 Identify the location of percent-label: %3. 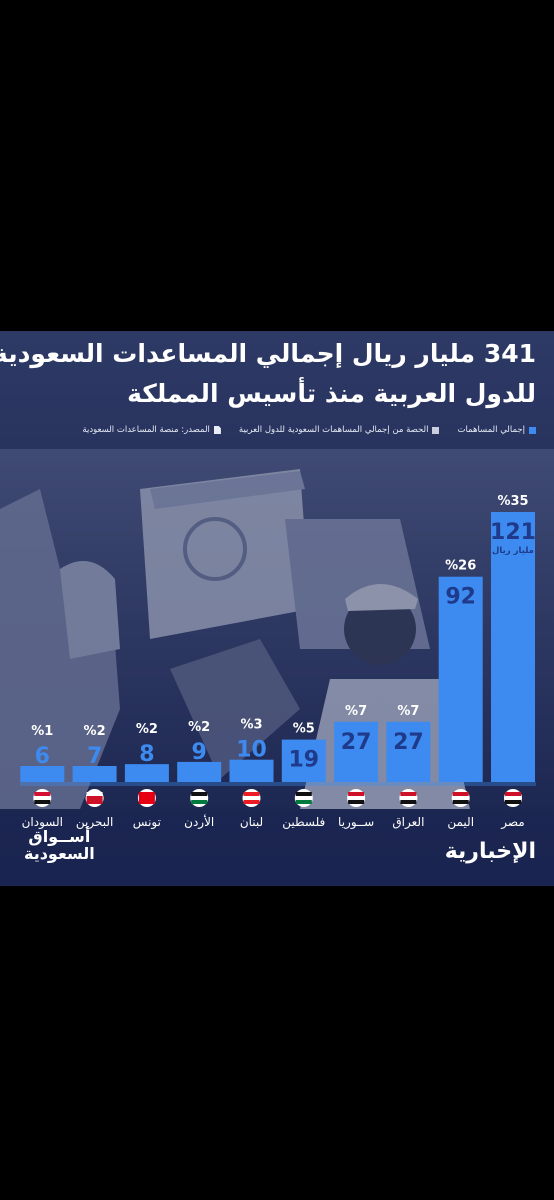
(251, 725).